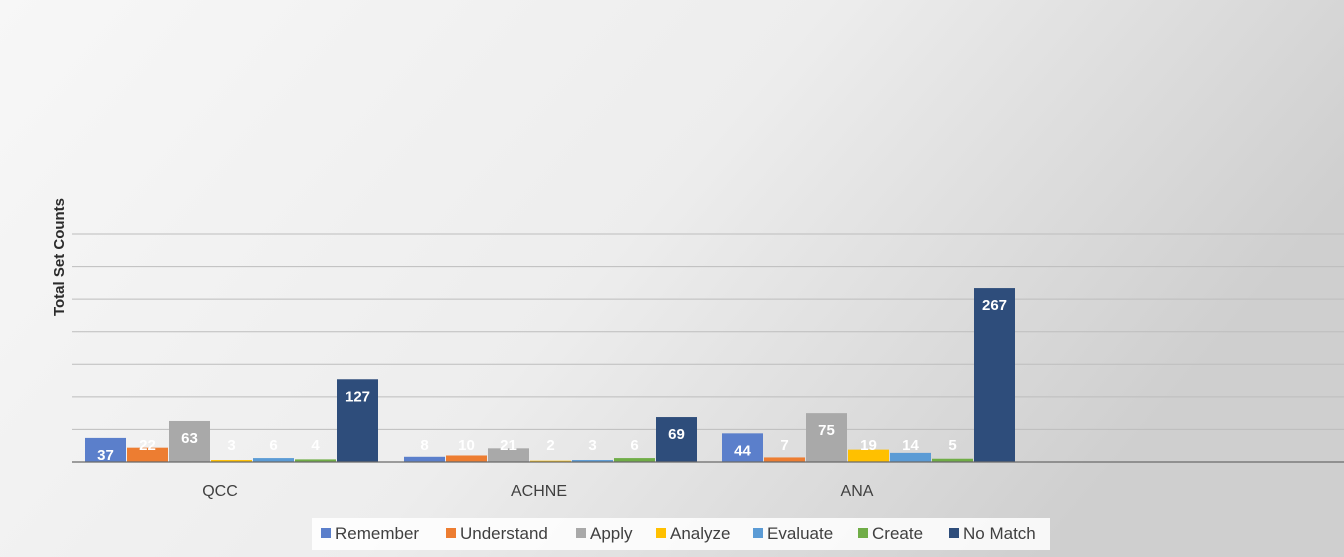  I want to click on category-label: ACHNE, so click(539, 491).